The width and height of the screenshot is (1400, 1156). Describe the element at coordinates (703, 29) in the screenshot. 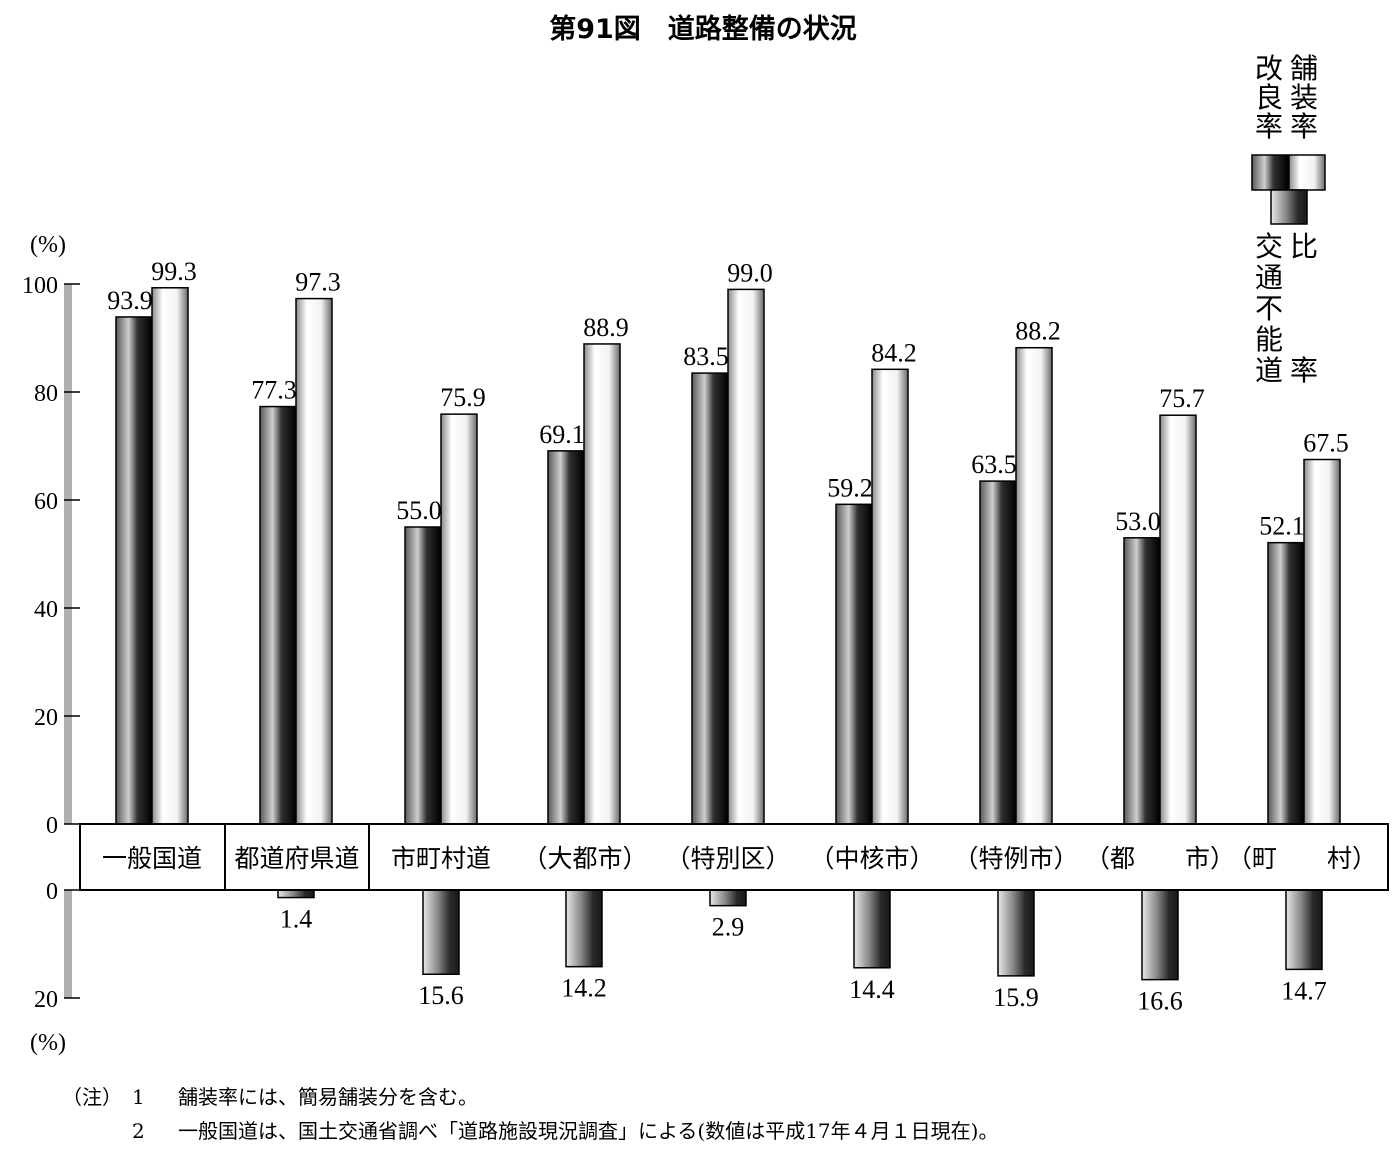

I see `chart-title: 第91図 道路整備の状況` at that location.